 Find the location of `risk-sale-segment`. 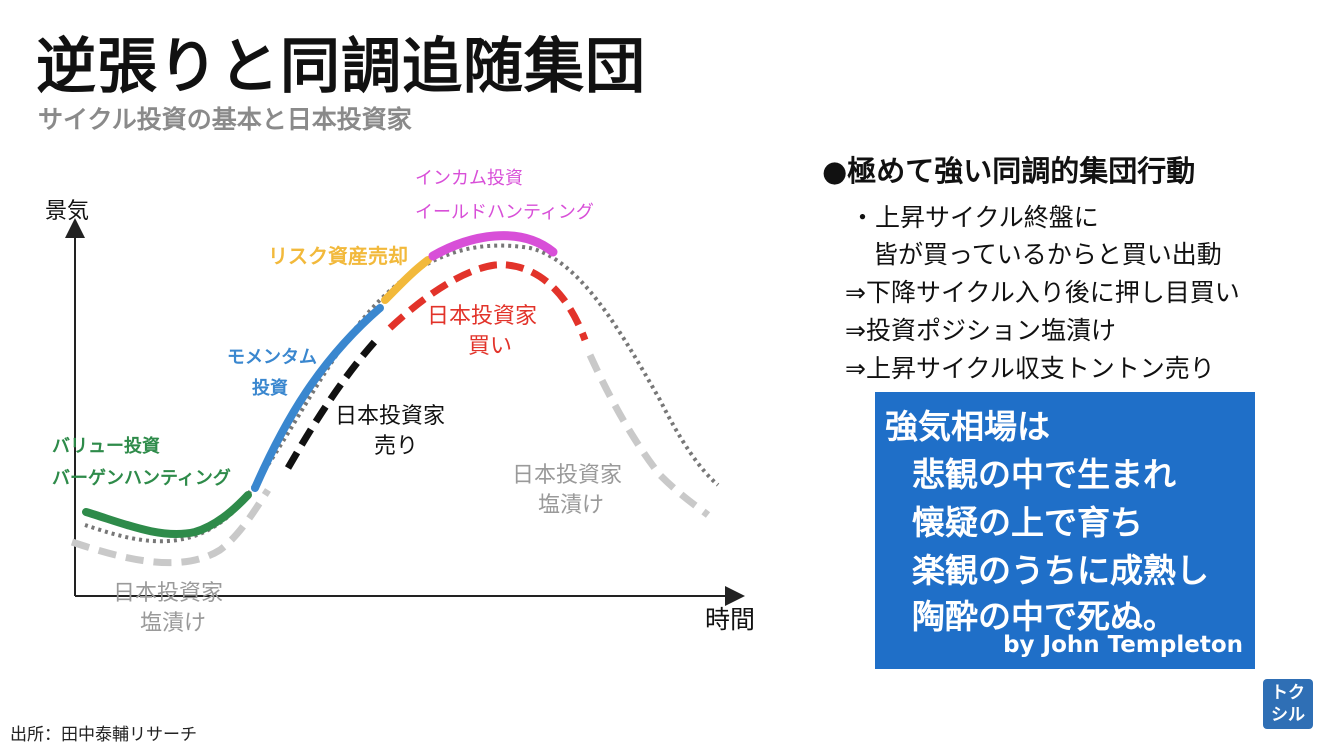

risk-sale-segment is located at coordinates (406, 280).